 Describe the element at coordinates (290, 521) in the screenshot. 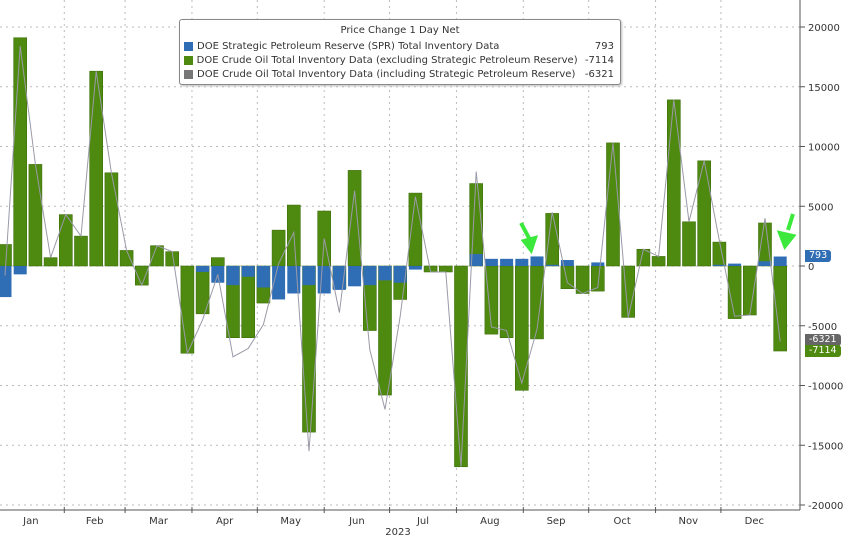

I see `x-tick-label-may: May` at that location.